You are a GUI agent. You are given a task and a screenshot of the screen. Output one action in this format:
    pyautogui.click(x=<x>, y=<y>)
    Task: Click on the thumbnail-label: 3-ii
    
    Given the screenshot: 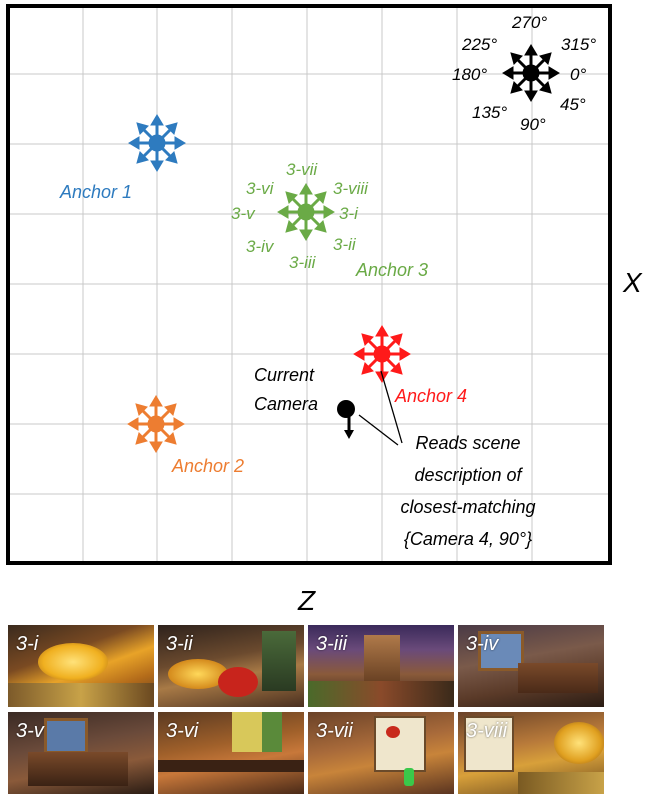 What is the action you would take?
    pyautogui.click(x=179, y=644)
    